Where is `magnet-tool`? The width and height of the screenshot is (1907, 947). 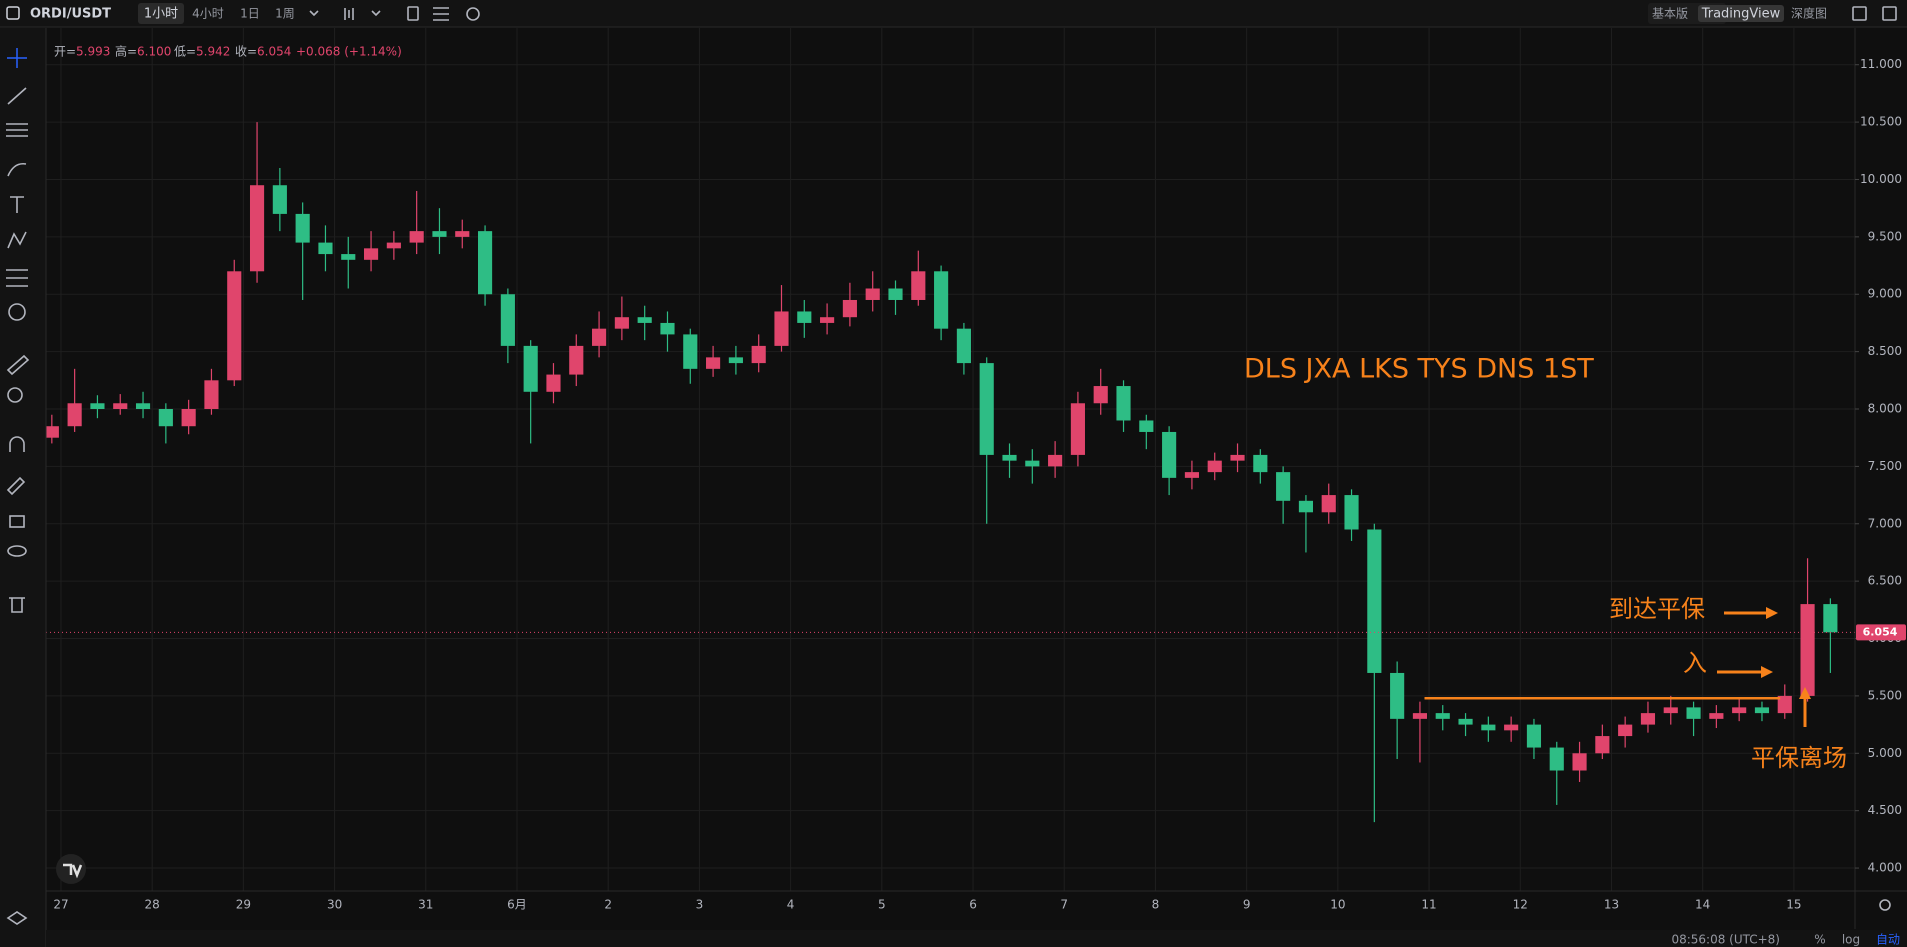
magnet-tool is located at coordinates (17, 444).